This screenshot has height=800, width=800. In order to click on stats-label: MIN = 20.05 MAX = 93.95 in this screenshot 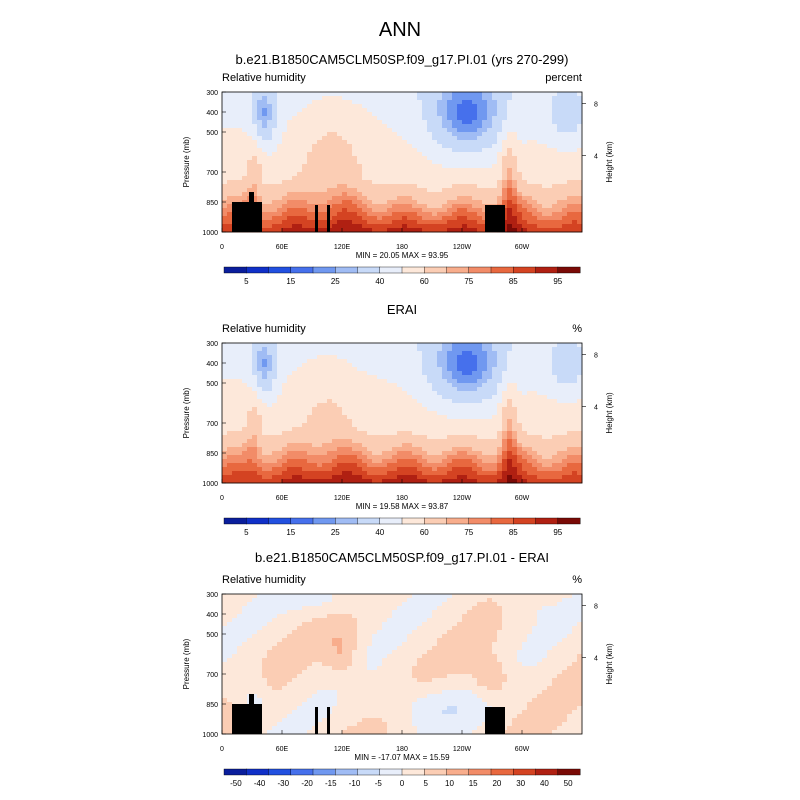, I will do `click(402, 255)`.